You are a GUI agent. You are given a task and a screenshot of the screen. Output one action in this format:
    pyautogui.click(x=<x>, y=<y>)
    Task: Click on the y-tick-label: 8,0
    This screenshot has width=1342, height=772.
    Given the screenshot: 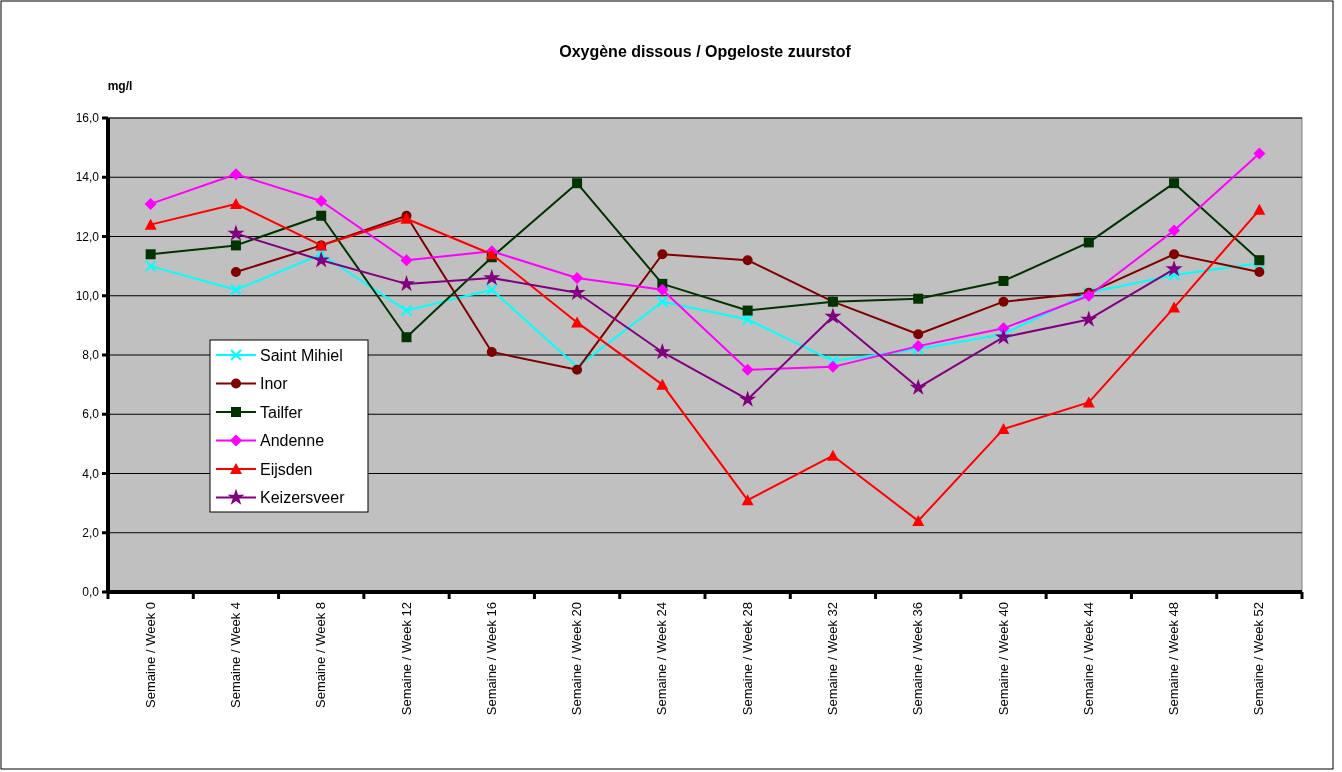 What is the action you would take?
    pyautogui.click(x=91, y=355)
    